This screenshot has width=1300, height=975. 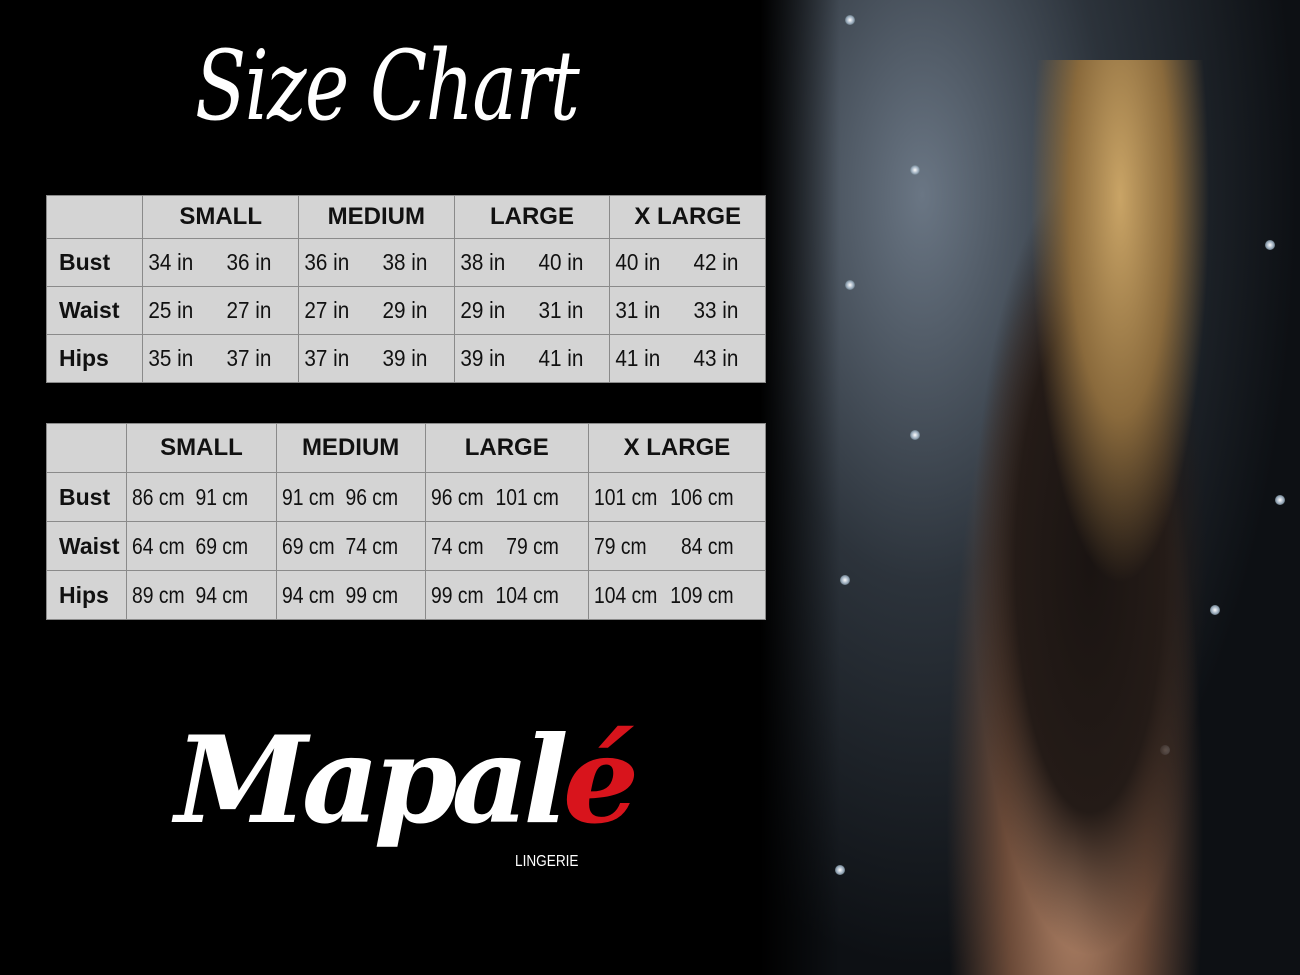 I want to click on min-value: 29 in, so click(x=482, y=310).